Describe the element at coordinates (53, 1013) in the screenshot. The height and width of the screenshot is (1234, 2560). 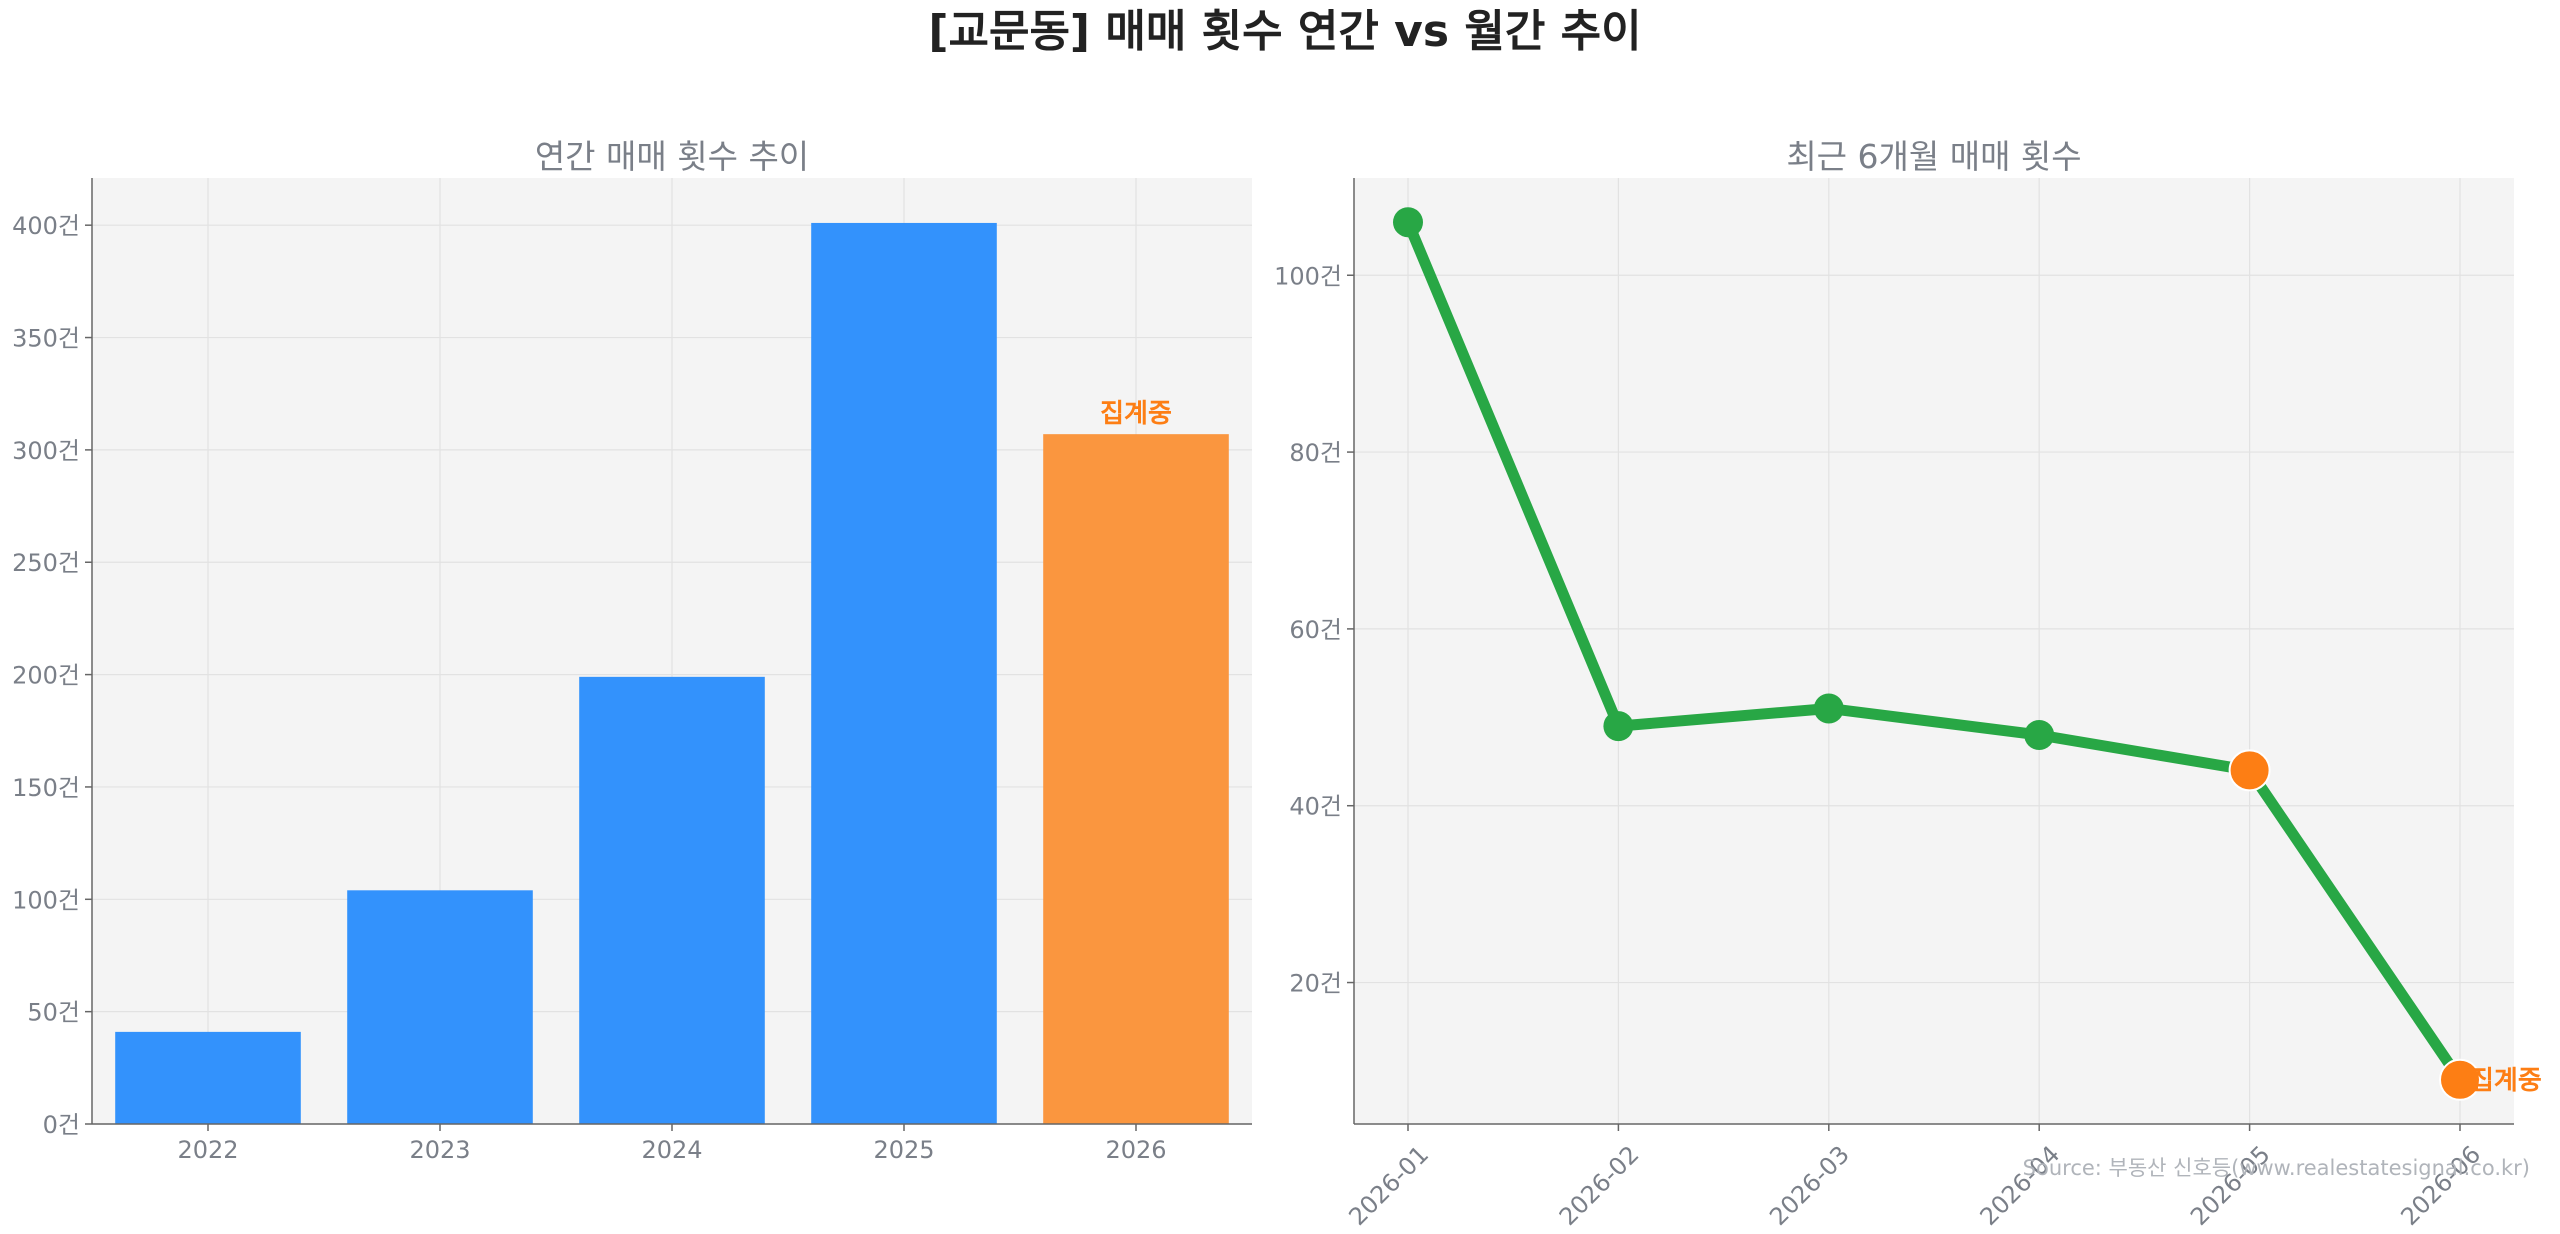
I see `annual-y-tick-label: 50건` at that location.